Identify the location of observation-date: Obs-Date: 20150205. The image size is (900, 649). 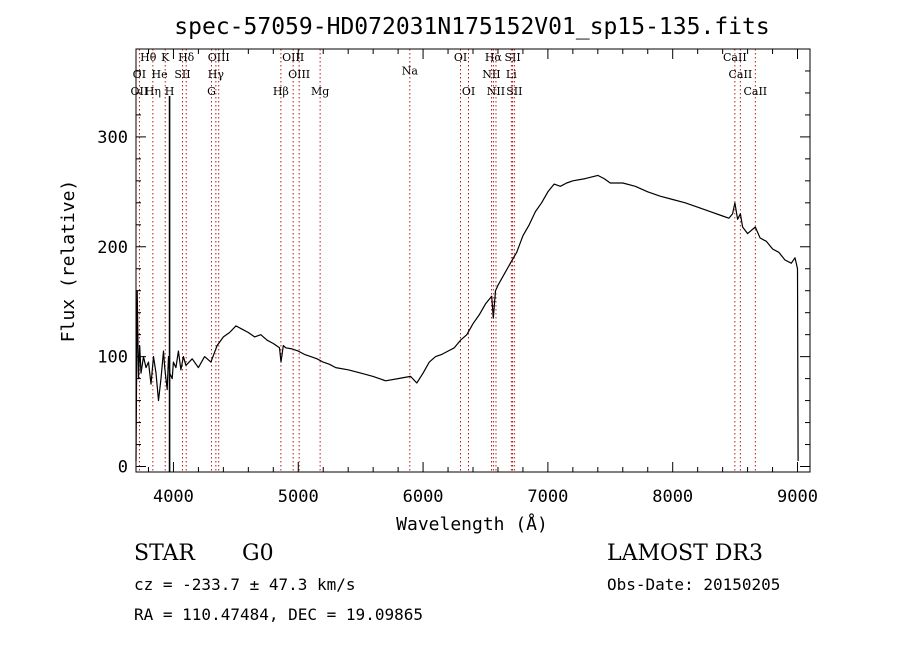
(693, 584).